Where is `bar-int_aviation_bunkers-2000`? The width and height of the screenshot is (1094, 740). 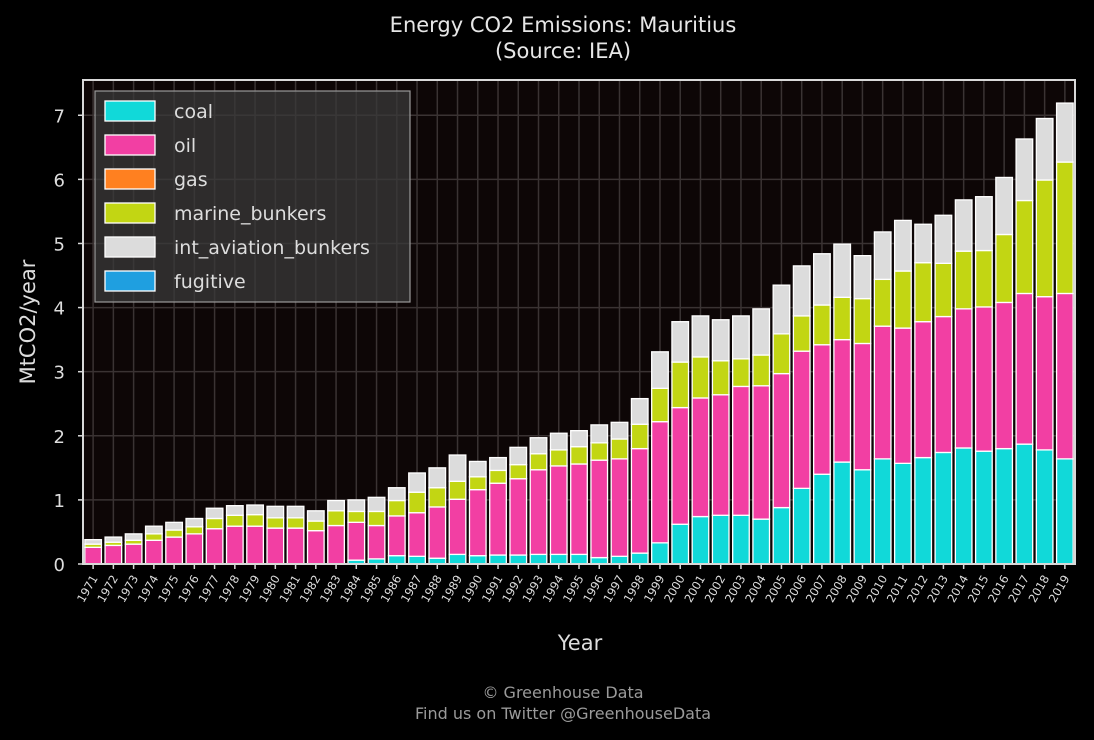
bar-int_aviation_bunkers-2000 is located at coordinates (680, 342).